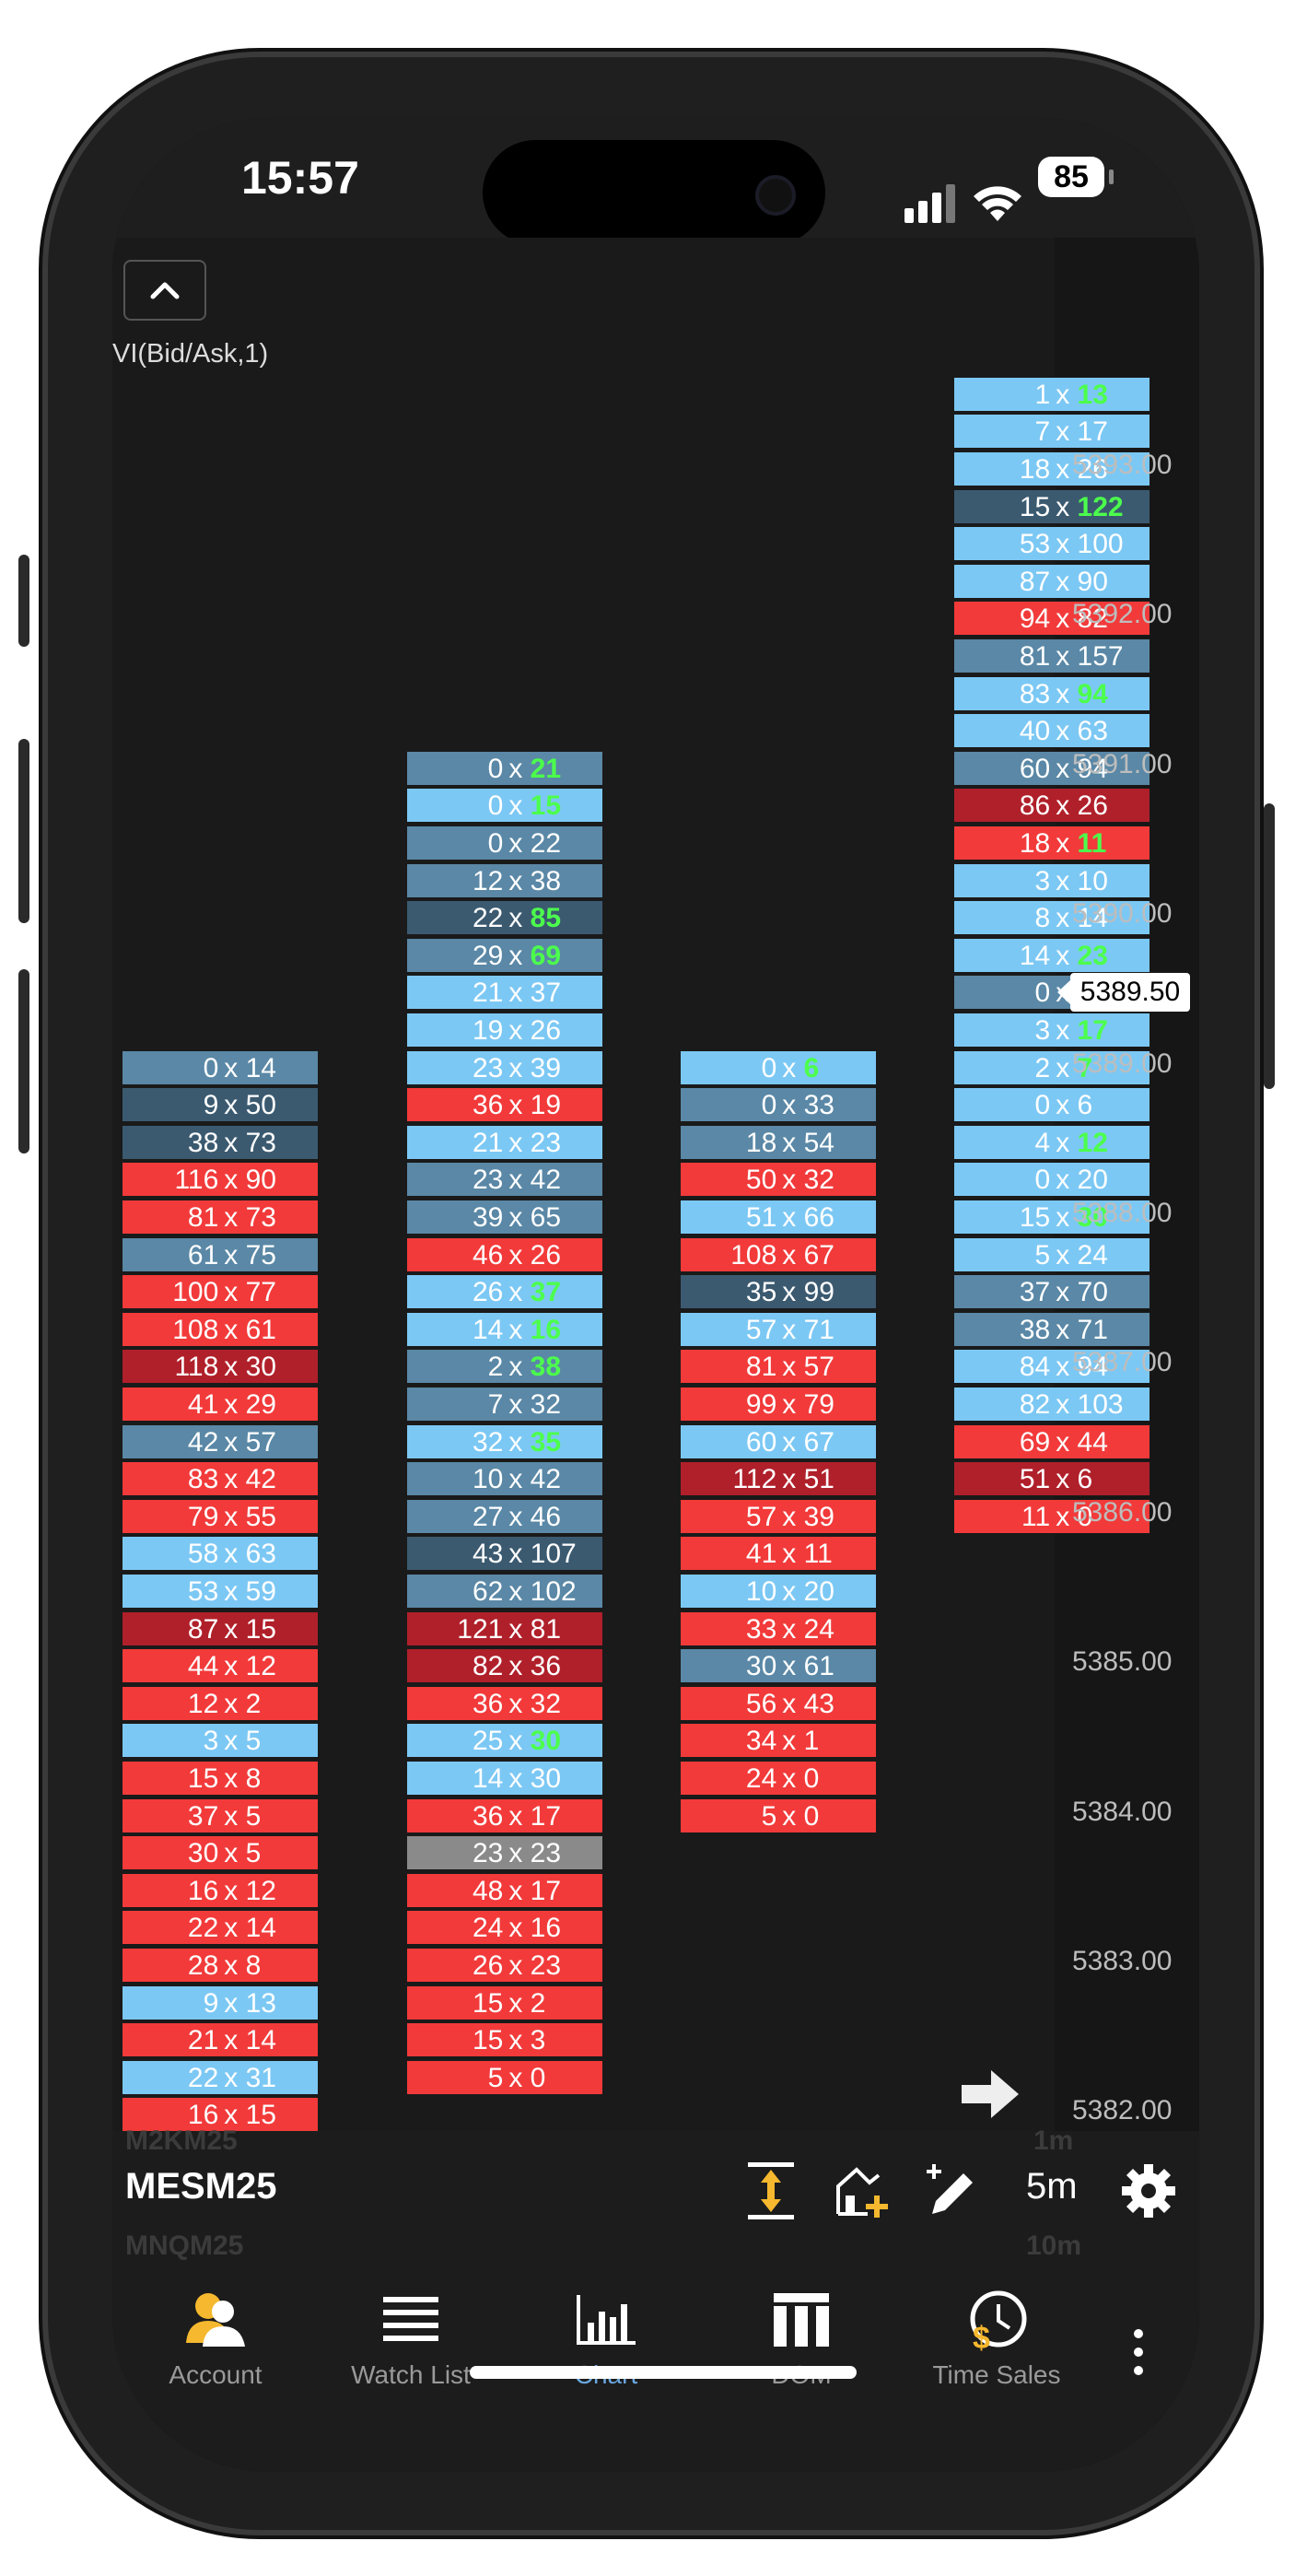 Image resolution: width=1307 pixels, height=2576 pixels. I want to click on footprint-cell: 18 x 54, so click(779, 1142).